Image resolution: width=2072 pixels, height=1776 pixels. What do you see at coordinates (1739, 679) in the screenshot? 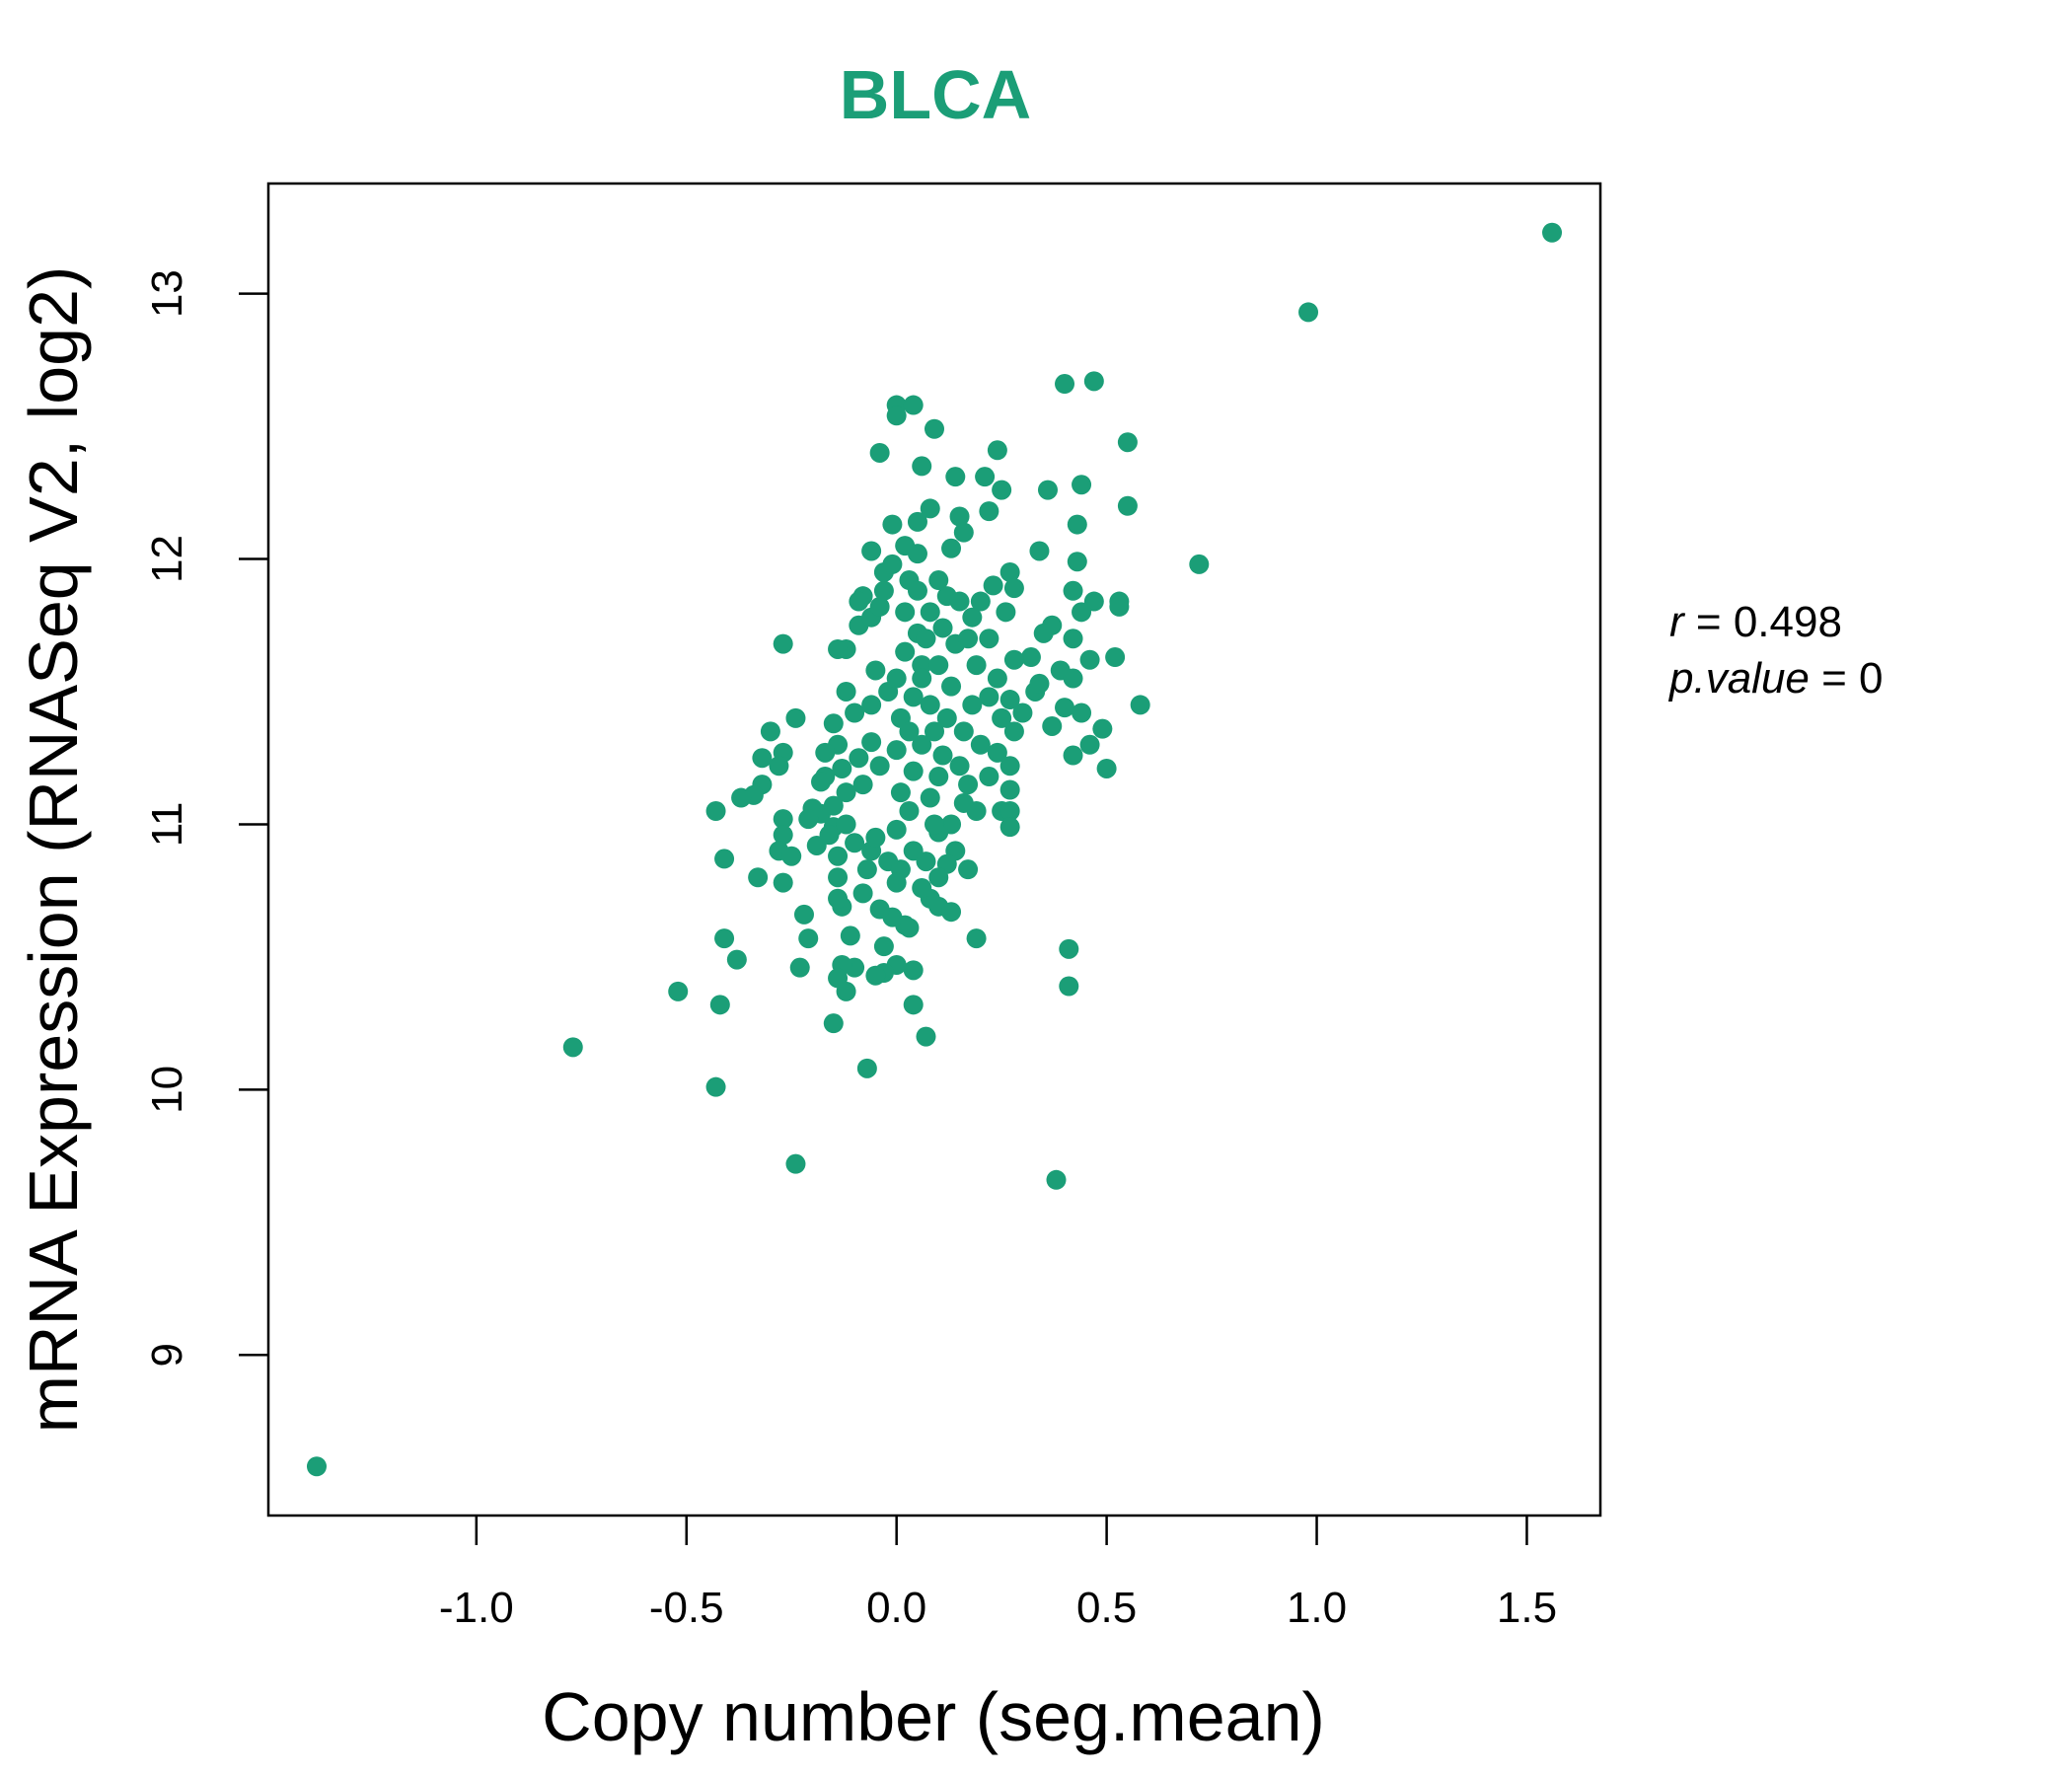
I see `p-label: p.value` at bounding box center [1739, 679].